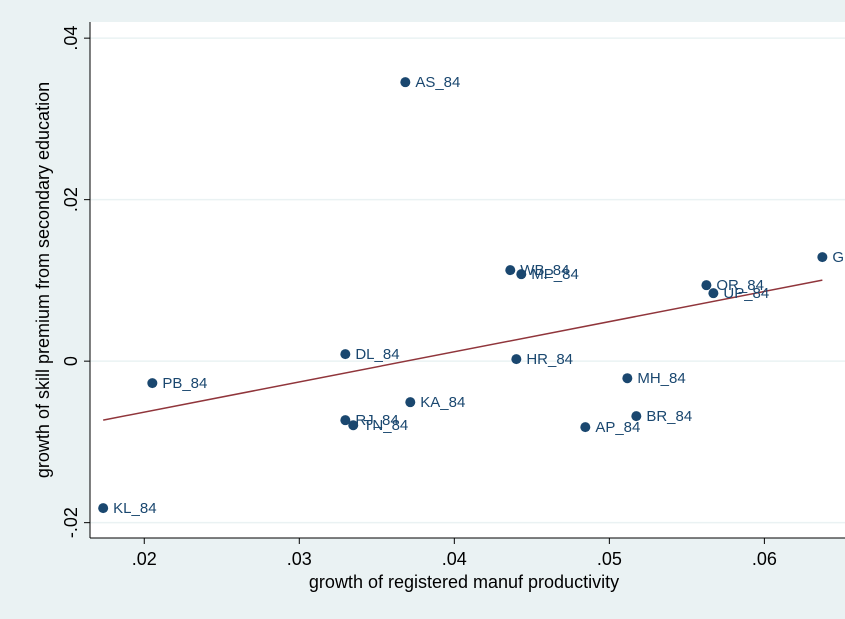 The width and height of the screenshot is (845, 619). Describe the element at coordinates (377, 354) in the screenshot. I see `point-label: DL_84` at that location.